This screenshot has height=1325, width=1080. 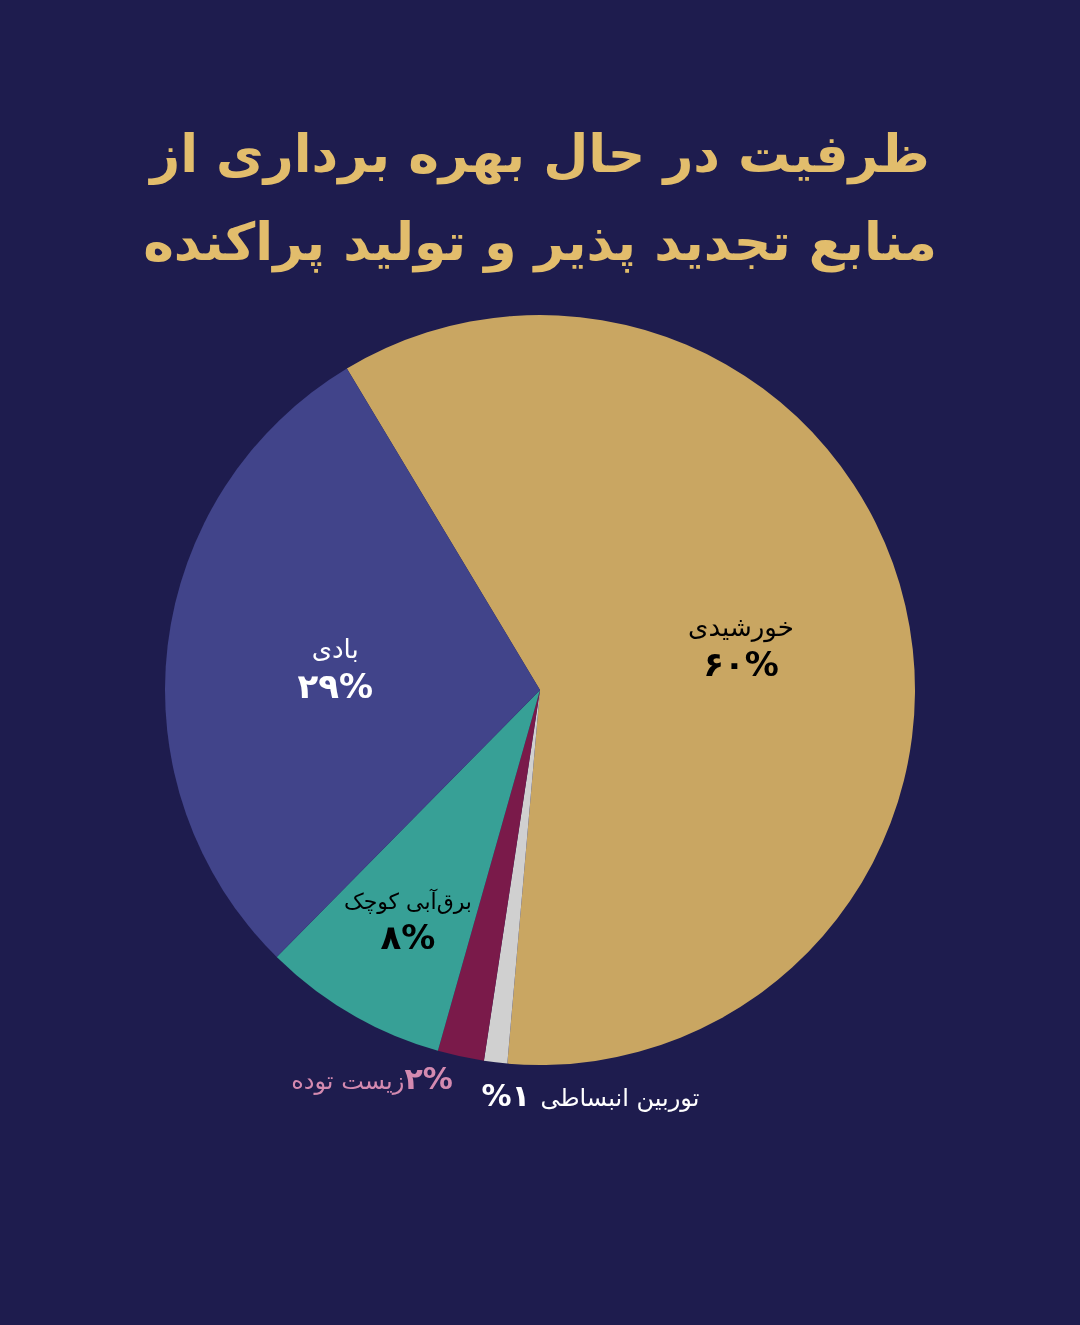 What do you see at coordinates (408, 936) in the screenshot?
I see `data-label: ۸%` at bounding box center [408, 936].